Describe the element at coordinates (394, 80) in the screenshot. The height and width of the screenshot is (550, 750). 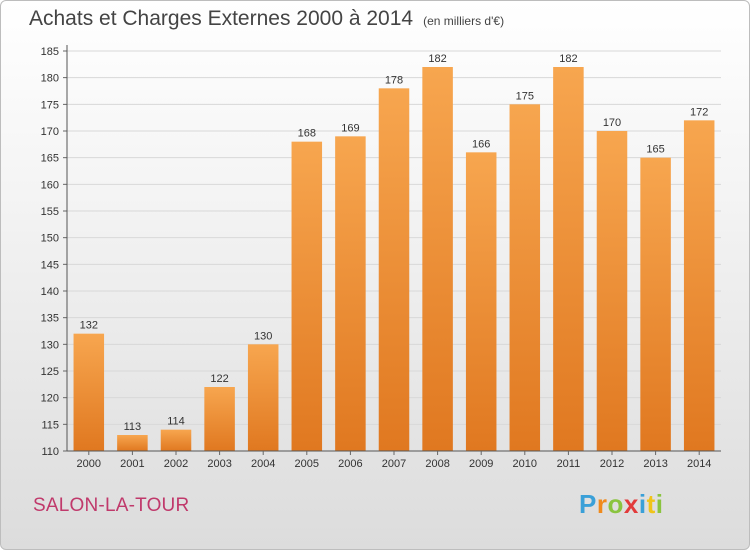
I see `data-label: 178` at that location.